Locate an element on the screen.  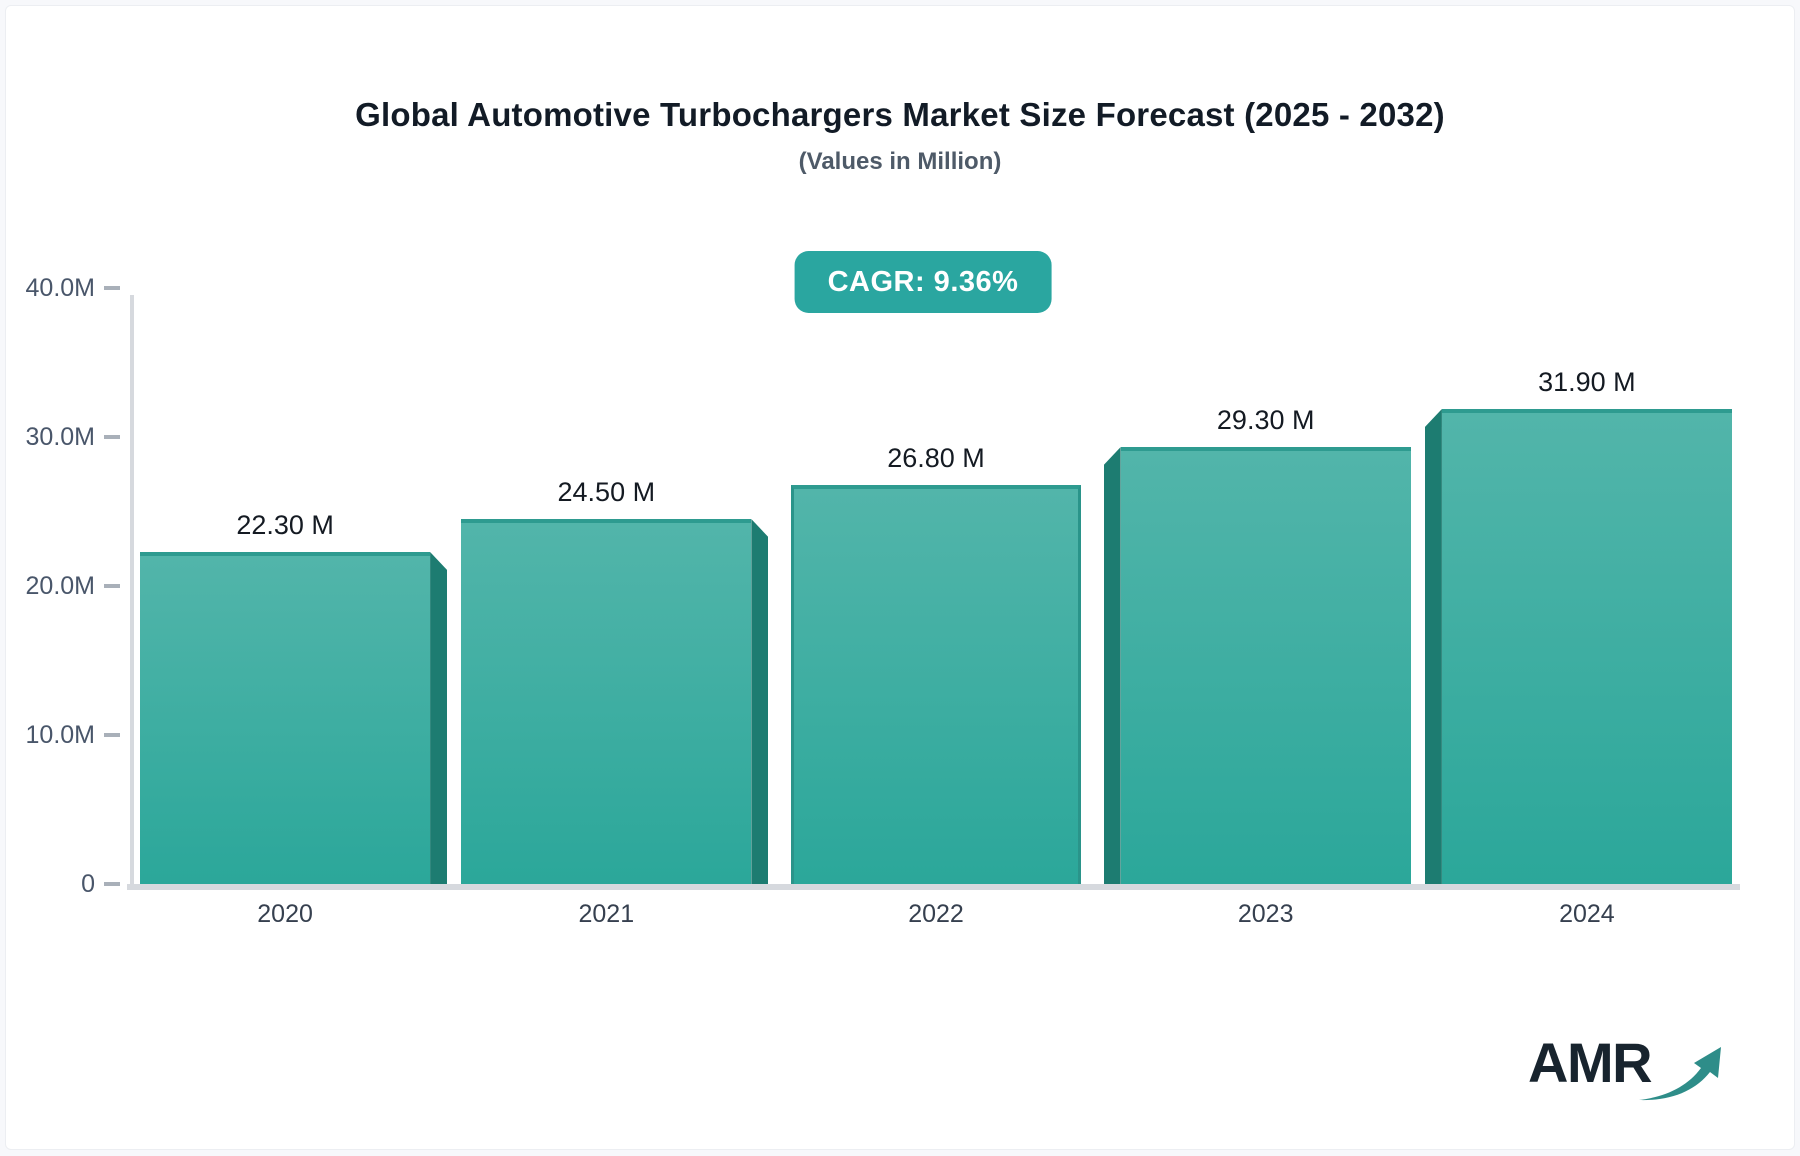
y-tick-label: 20.0M is located at coordinates (60, 586).